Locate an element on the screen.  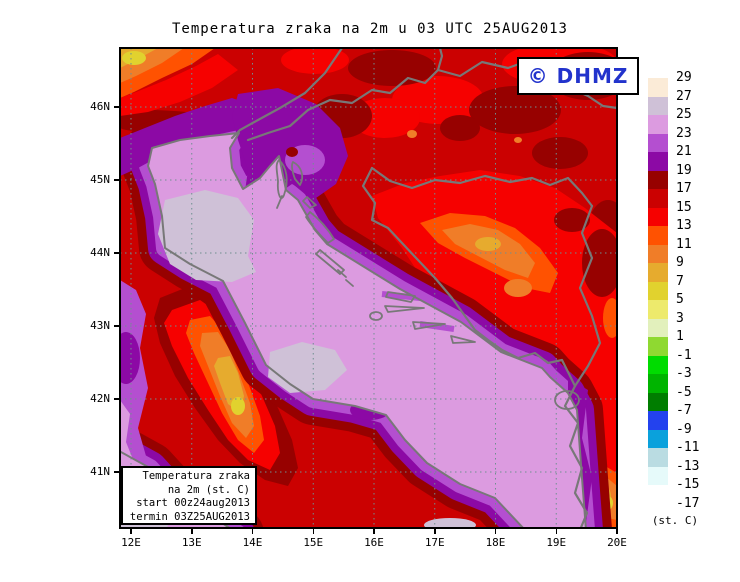
legend-tick-label: 15 is located at coordinates (684, 207).